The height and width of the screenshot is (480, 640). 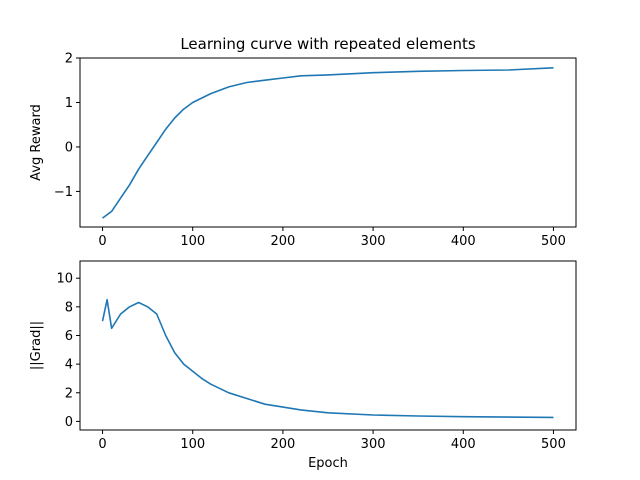 I want to click on y-tick-label: 6, so click(x=69, y=336).